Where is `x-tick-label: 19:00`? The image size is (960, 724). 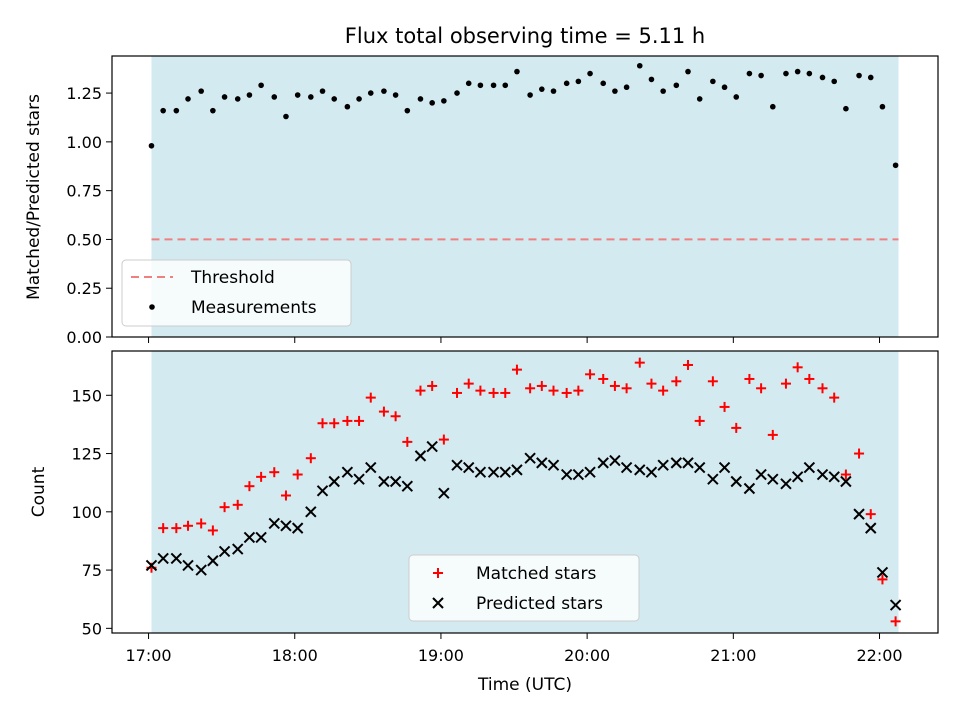
x-tick-label: 19:00 is located at coordinates (441, 655).